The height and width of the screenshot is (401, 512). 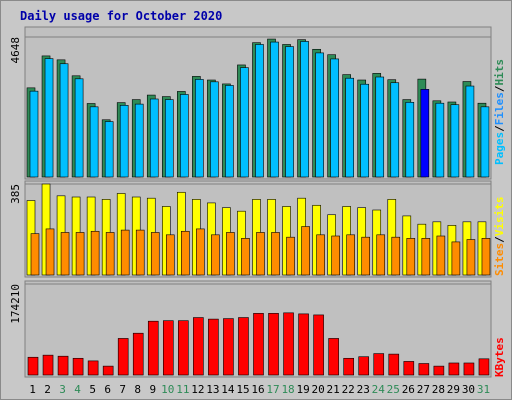 I want to click on panel-hits-legend: Pages/Files/Hits, so click(x=499, y=112).